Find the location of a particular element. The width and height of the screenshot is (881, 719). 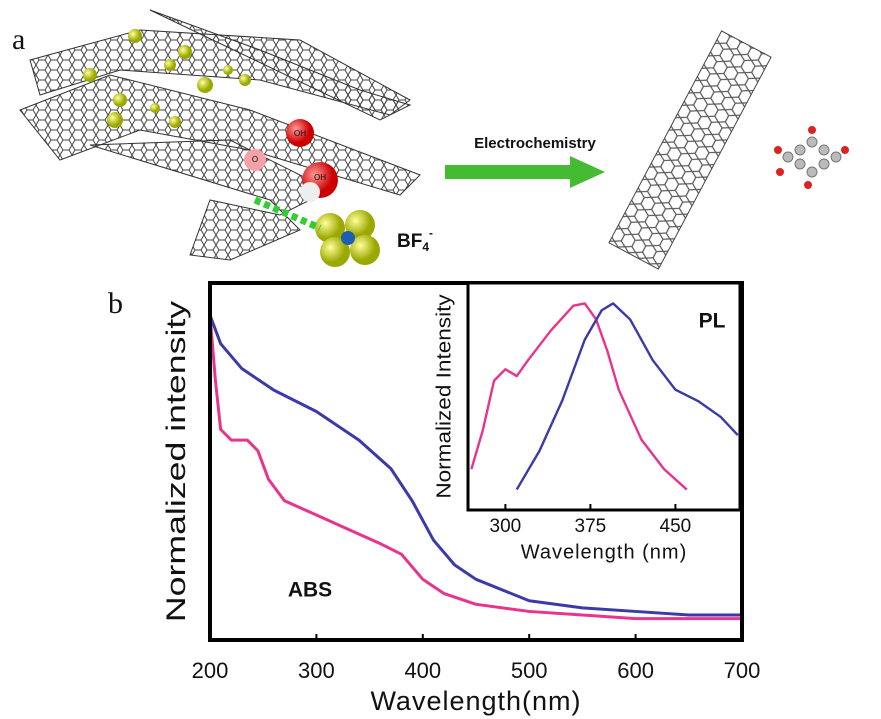

x-tick-label: 450 is located at coordinates (676, 526).